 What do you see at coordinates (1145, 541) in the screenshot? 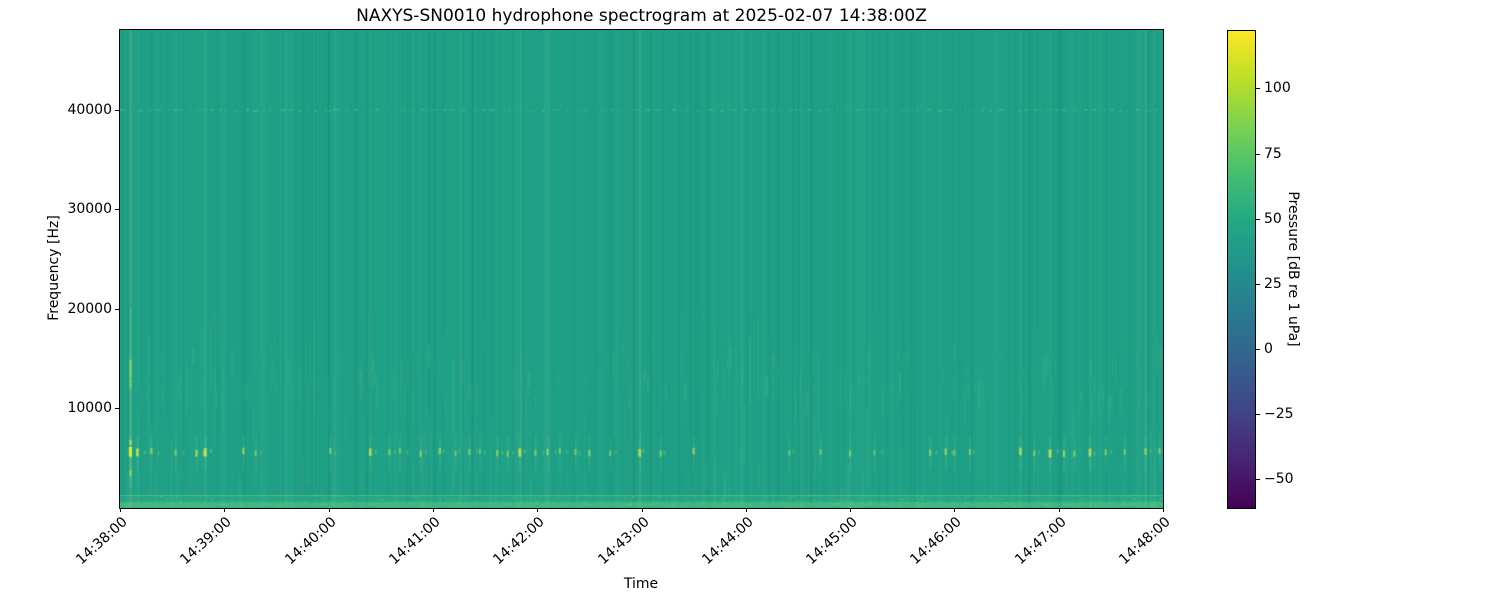
I see `x-tick-label: 14:48:00` at bounding box center [1145, 541].